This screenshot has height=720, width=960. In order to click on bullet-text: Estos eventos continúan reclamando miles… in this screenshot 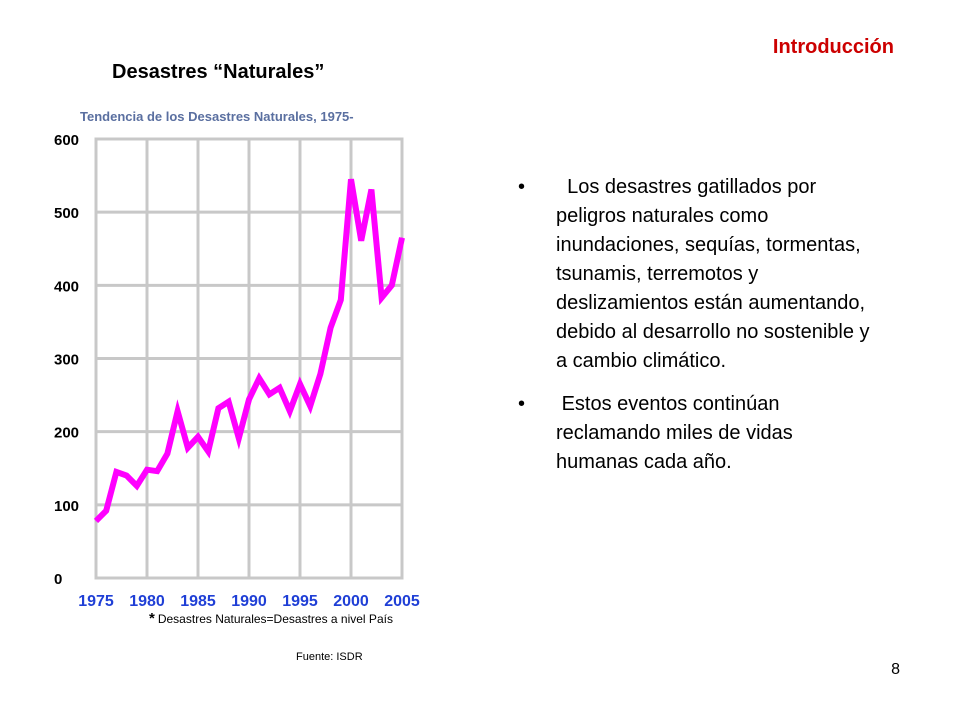, I will do `click(677, 433)`.